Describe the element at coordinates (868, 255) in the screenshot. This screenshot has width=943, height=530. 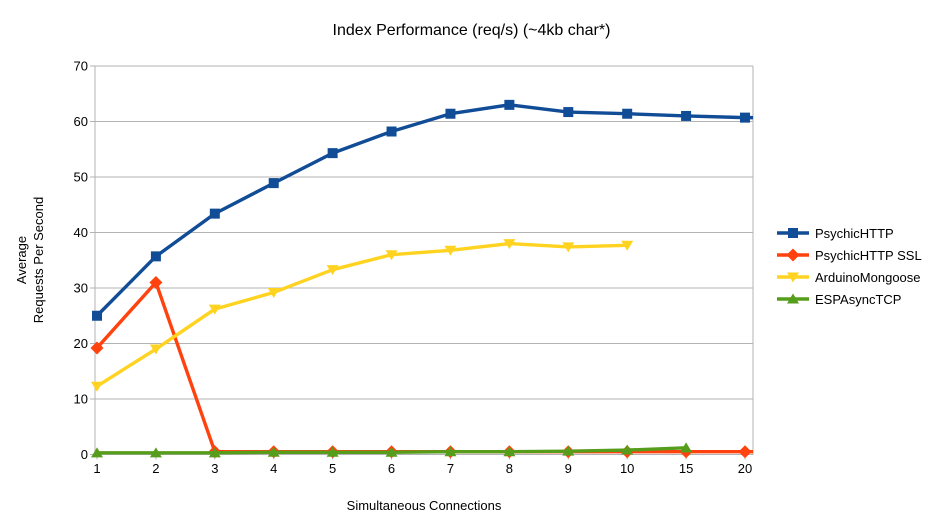
I see `legend-label: PsychicHTTP SSL` at that location.